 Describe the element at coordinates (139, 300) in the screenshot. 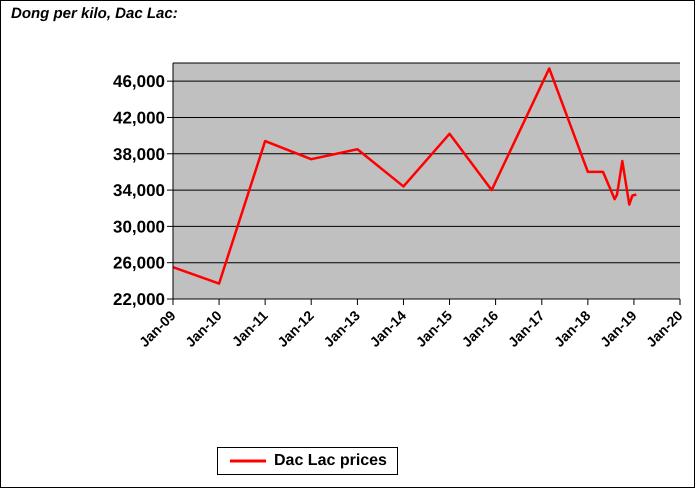

I see `y-tick-label: 22,000` at that location.